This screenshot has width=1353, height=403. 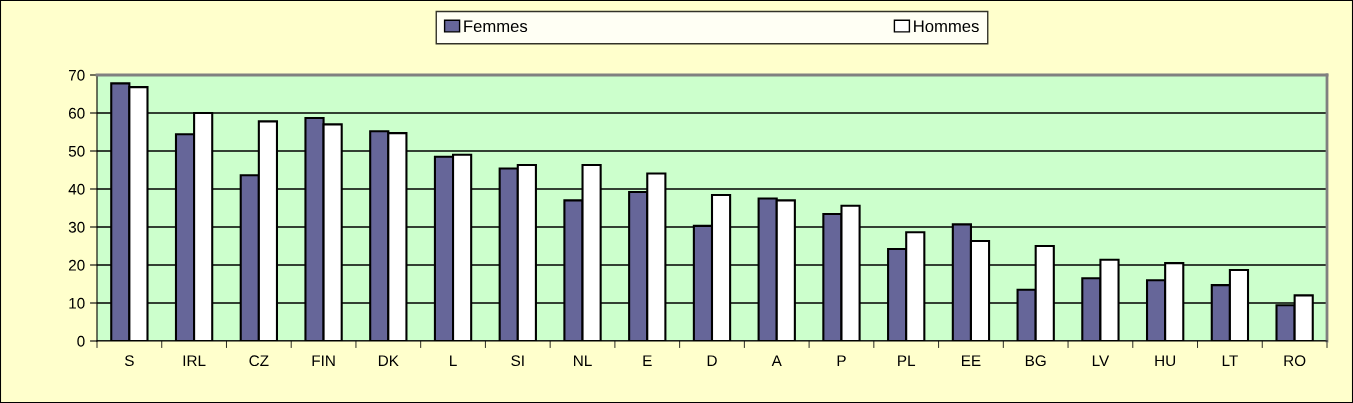 I want to click on x-tick-label: CZ, so click(x=259, y=361).